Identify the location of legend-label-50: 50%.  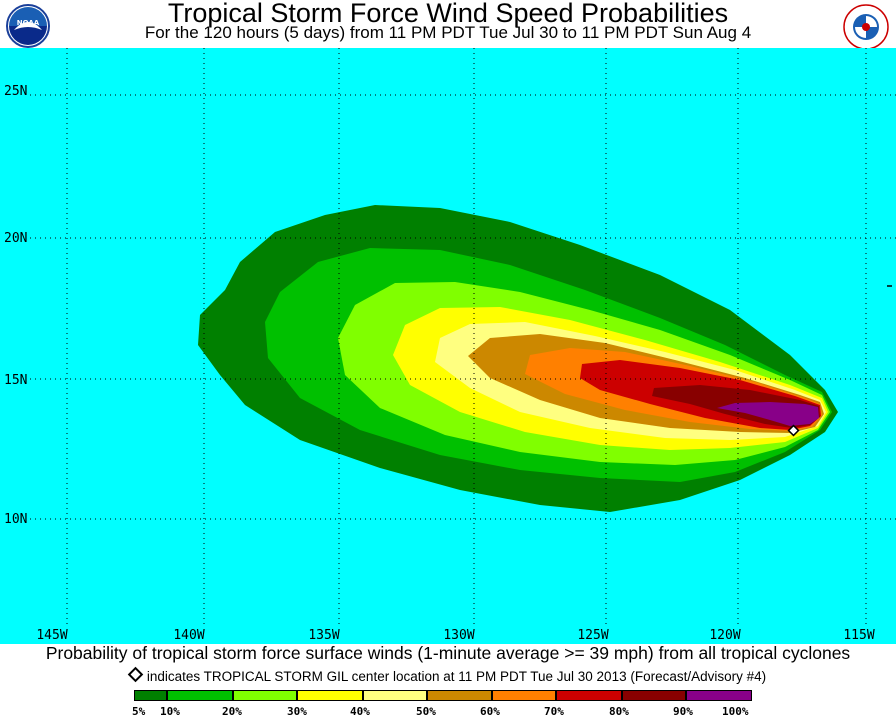
(426, 711).